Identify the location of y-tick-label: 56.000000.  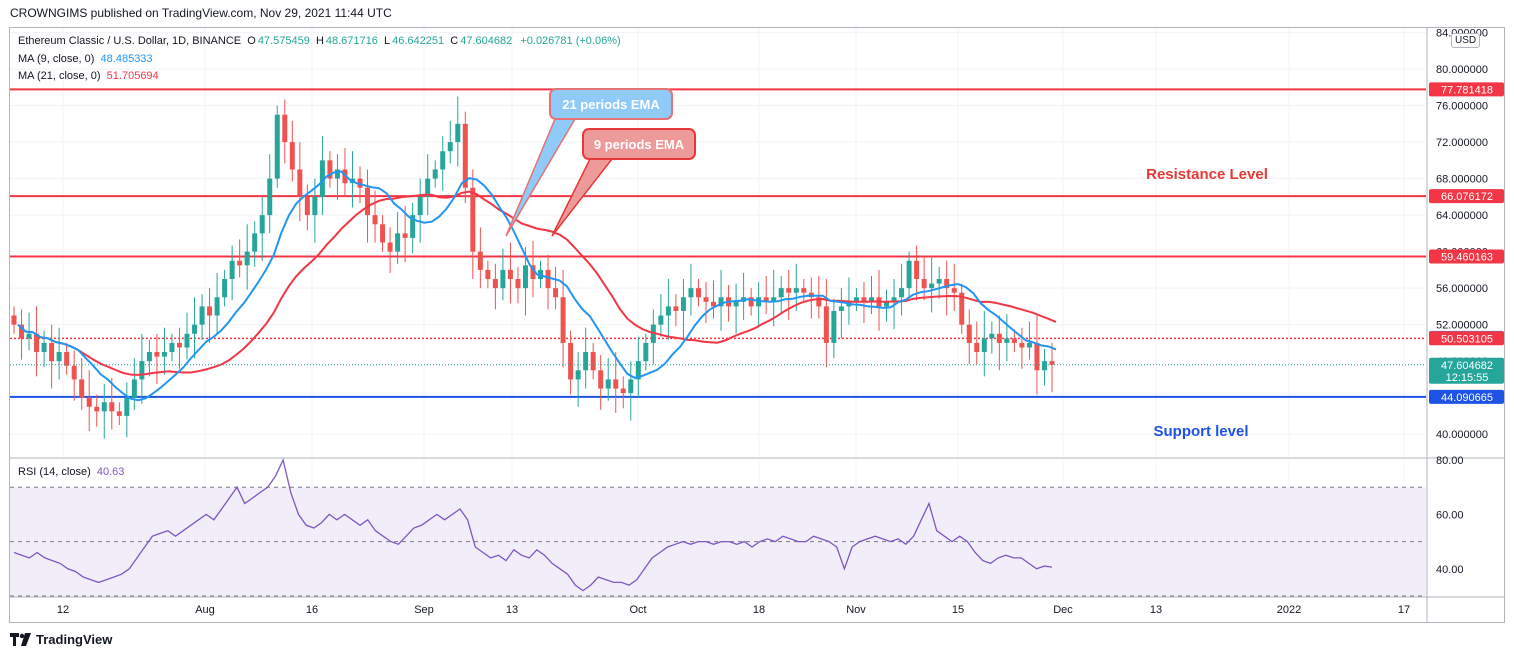
(1462, 289).